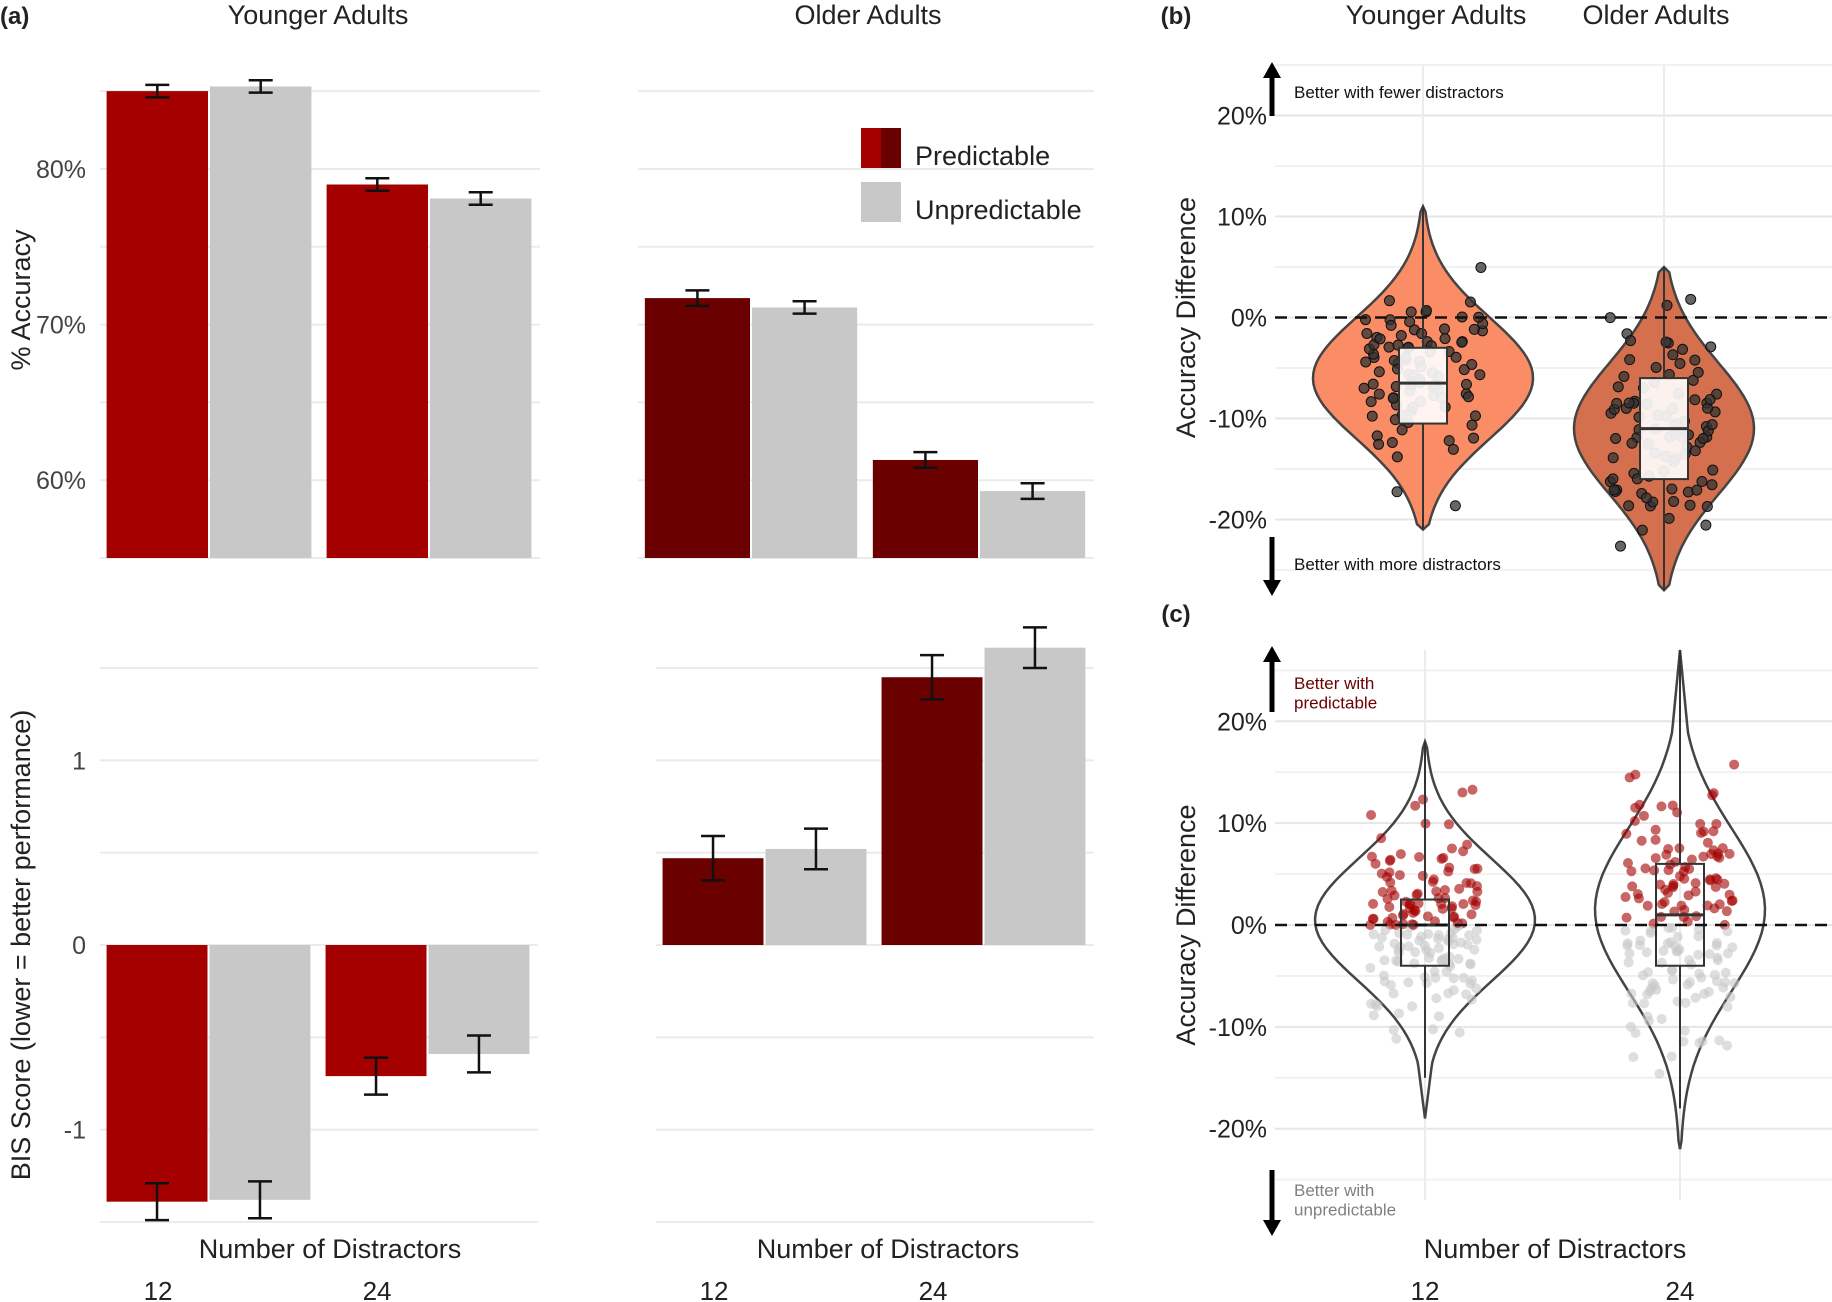  What do you see at coordinates (1655, 15) in the screenshot?
I see `violin-b-group-label: Older Adults` at bounding box center [1655, 15].